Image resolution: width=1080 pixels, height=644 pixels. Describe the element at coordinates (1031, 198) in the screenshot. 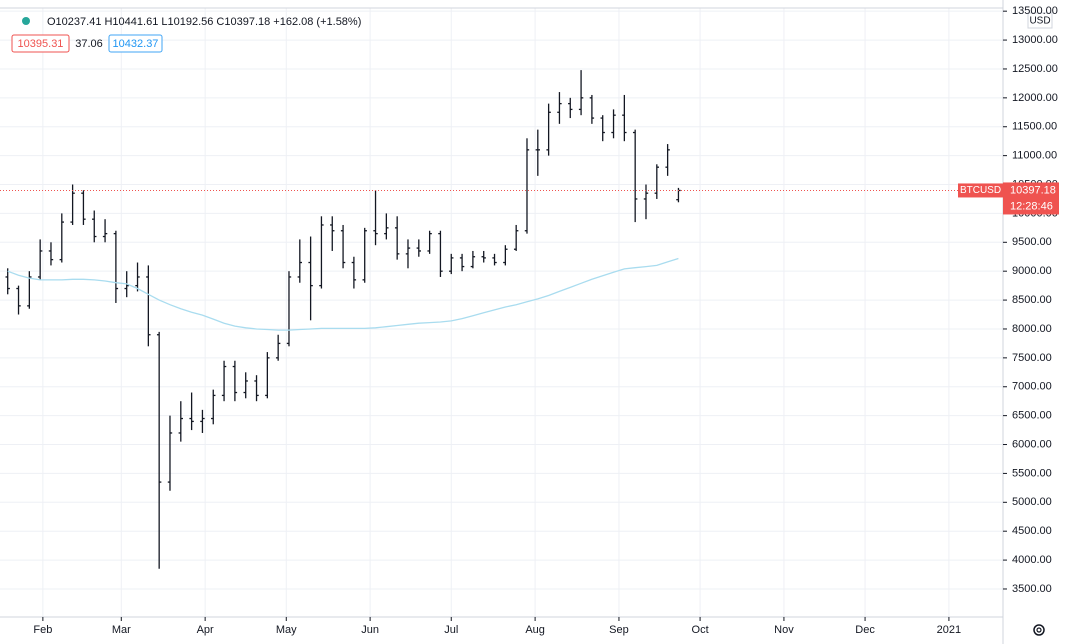

I see `price-tag` at that location.